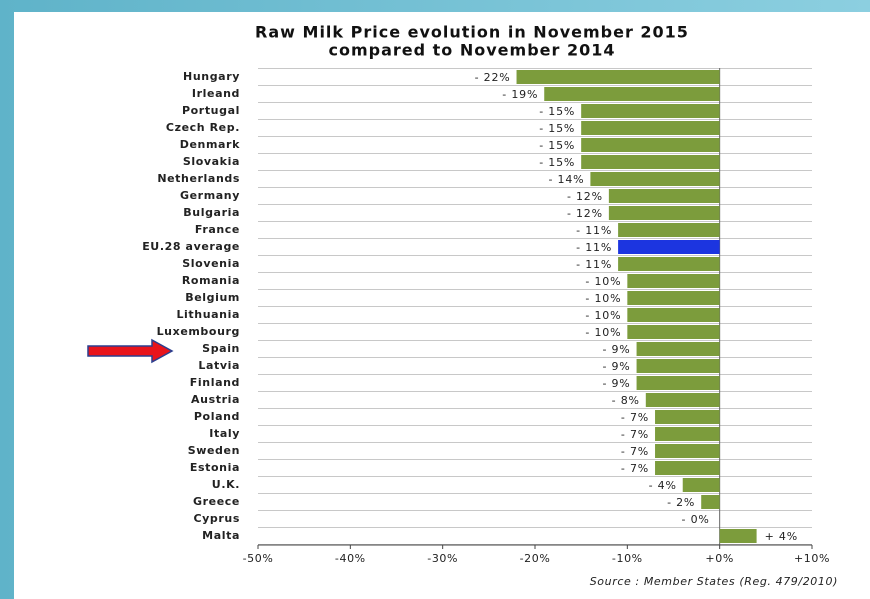 Image resolution: width=870 pixels, height=599 pixels. I want to click on value-label: - 2%, so click(681, 502).